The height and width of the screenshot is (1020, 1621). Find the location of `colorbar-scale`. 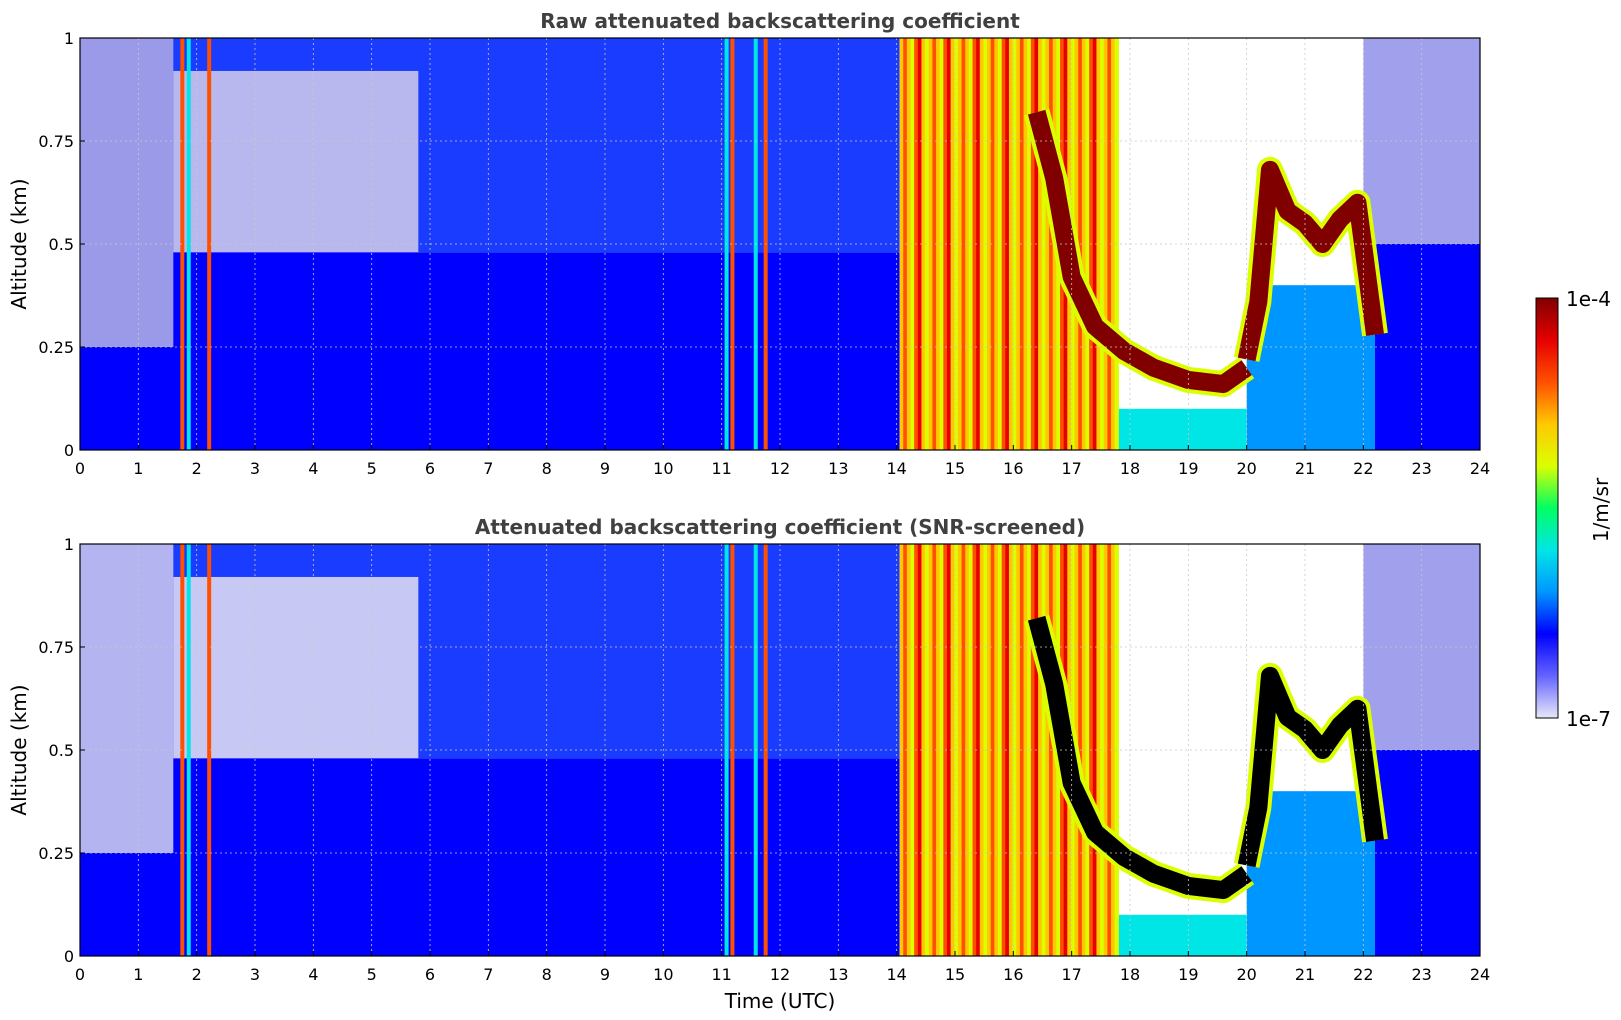

colorbar-scale is located at coordinates (1547, 508).